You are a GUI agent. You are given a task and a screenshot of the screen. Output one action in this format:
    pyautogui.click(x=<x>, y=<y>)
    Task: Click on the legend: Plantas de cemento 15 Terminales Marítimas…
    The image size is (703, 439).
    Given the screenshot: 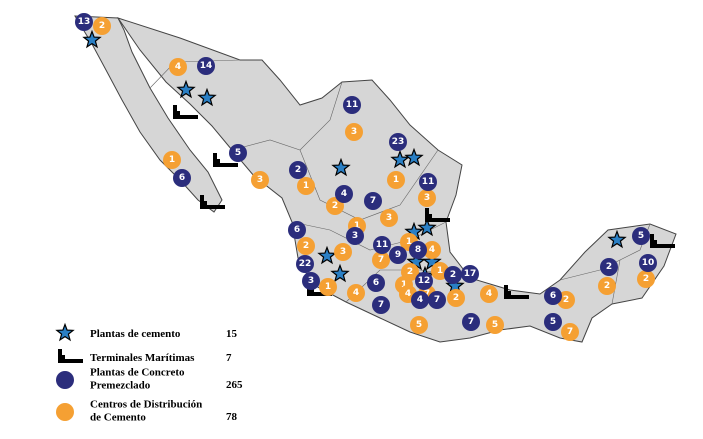 What is the action you would take?
    pyautogui.click(x=149, y=373)
    